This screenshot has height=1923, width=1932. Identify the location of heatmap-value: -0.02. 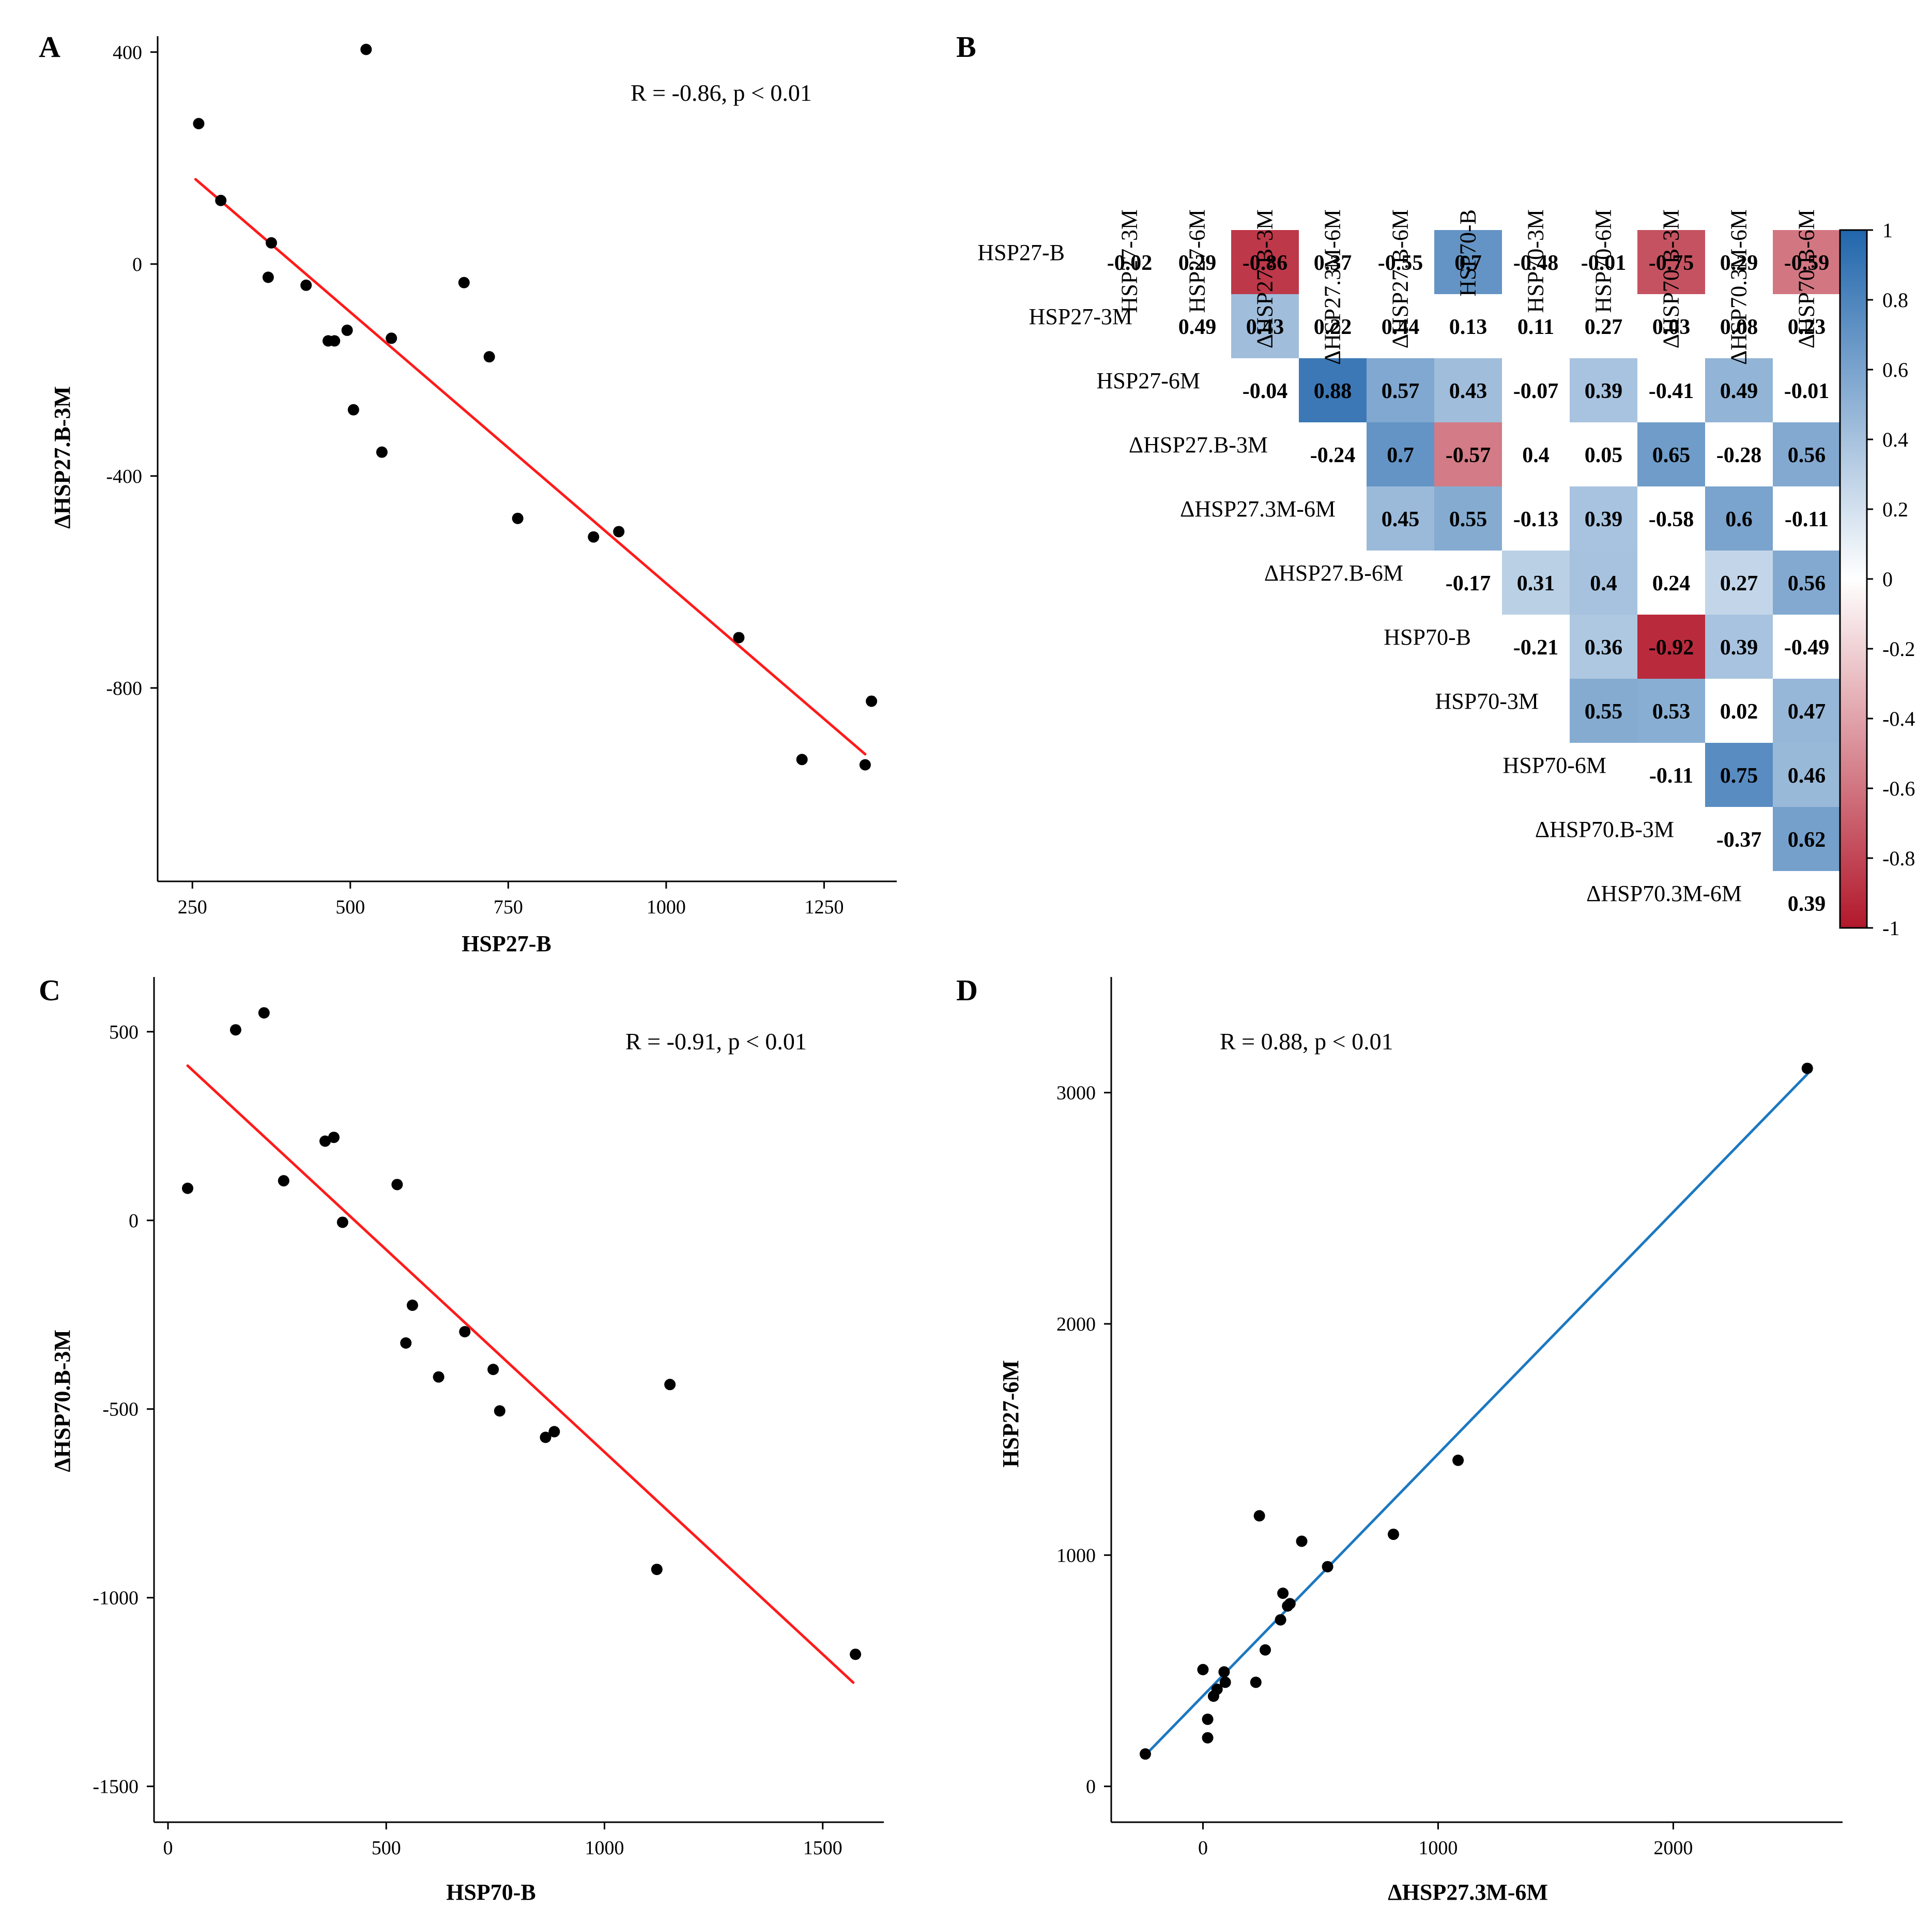
(1130, 263).